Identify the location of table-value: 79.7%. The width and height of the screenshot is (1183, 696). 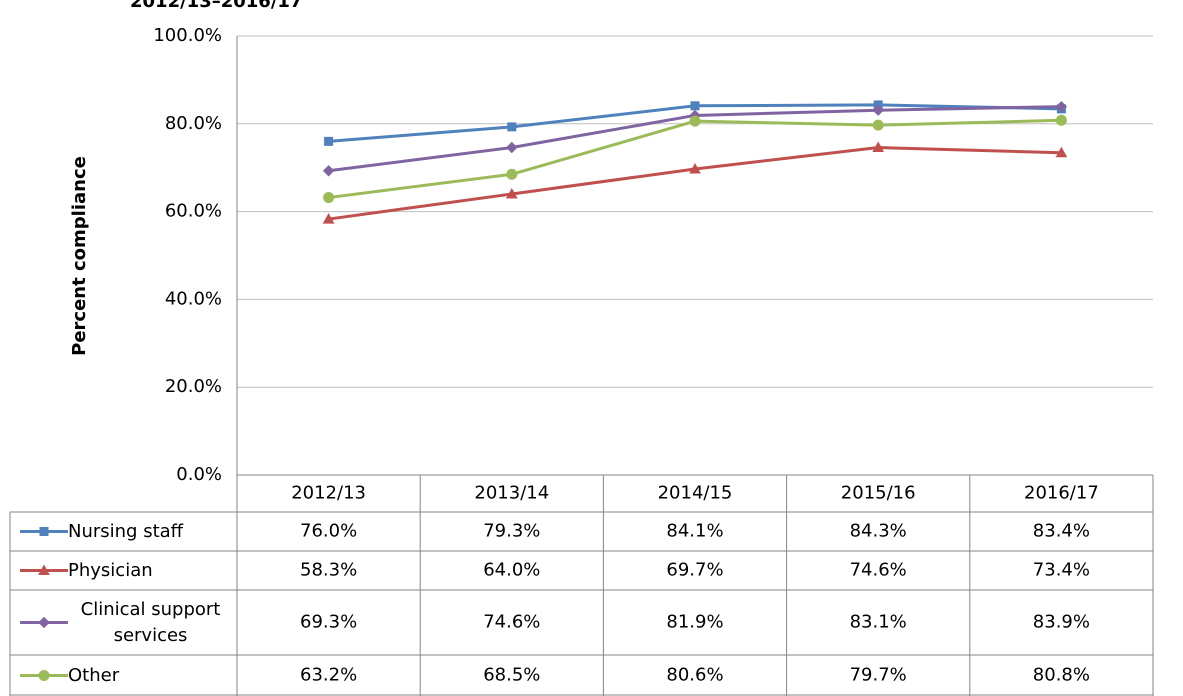
(878, 675).